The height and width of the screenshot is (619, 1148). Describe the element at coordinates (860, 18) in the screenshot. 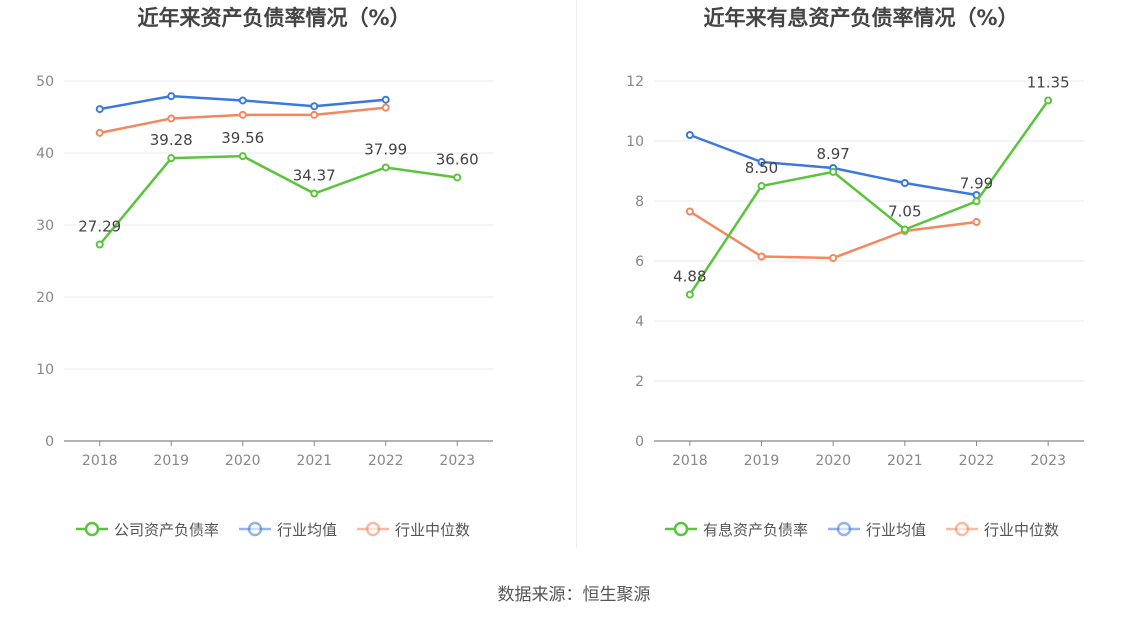

I see `chart-title: 近年来有息资产负债率情况（%）` at that location.